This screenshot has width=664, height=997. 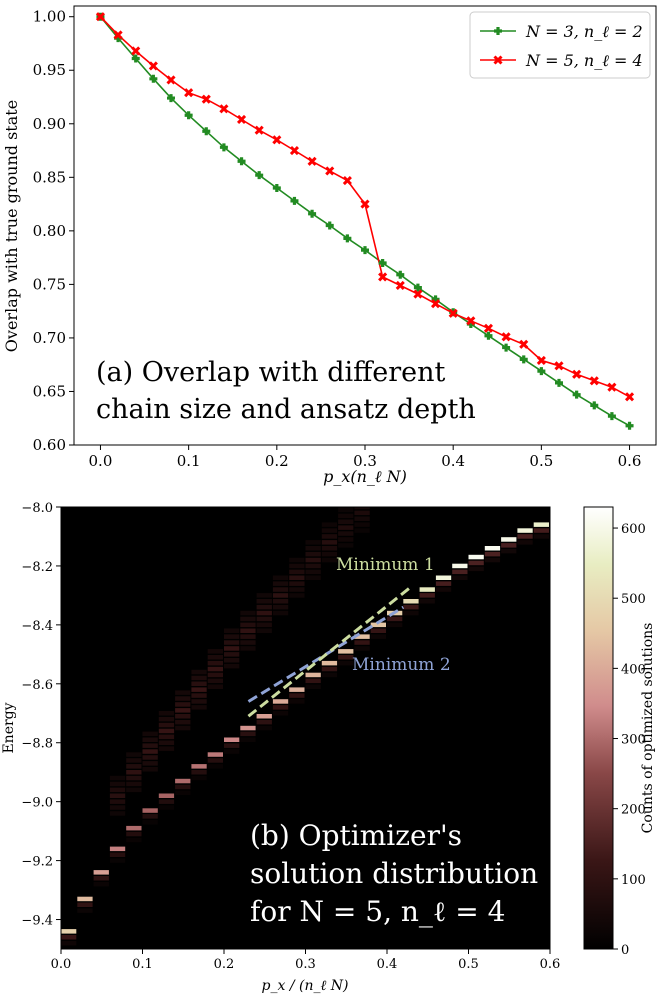 What do you see at coordinates (37, 685) in the screenshot?
I see `panel-b-ytick-label: −8.6` at bounding box center [37, 685].